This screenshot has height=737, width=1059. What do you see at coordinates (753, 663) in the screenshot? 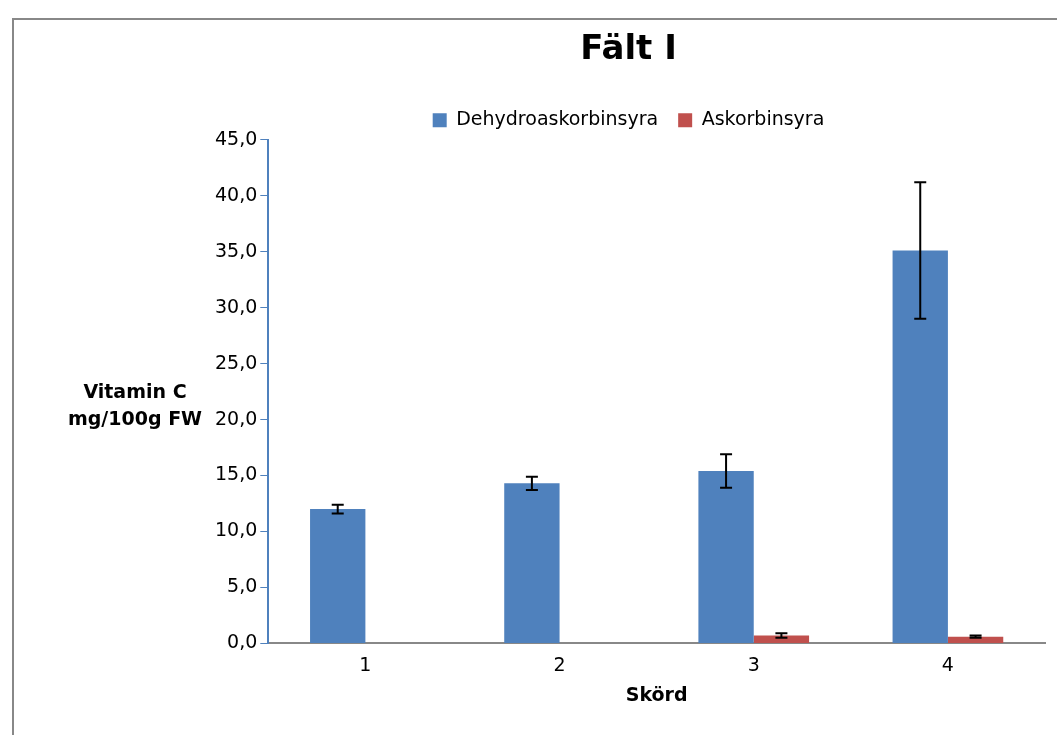
I see `x-tick-label: 3` at bounding box center [753, 663].